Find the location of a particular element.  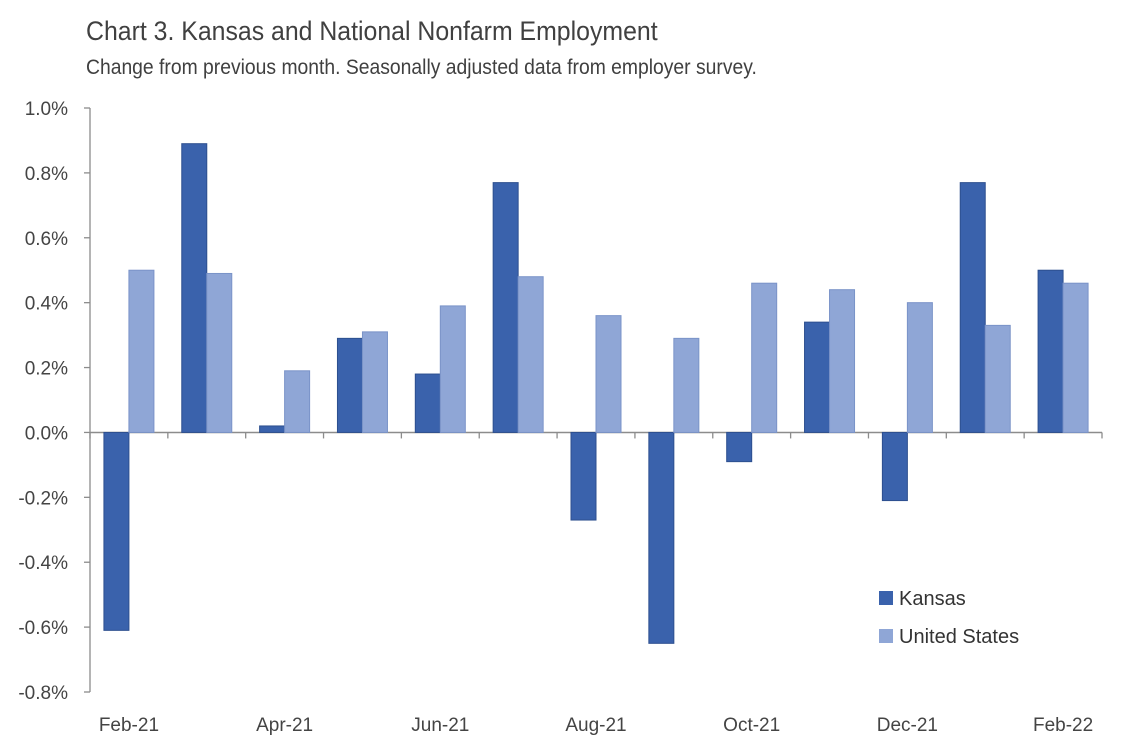

legend-label-united-states: United States is located at coordinates (959, 637).